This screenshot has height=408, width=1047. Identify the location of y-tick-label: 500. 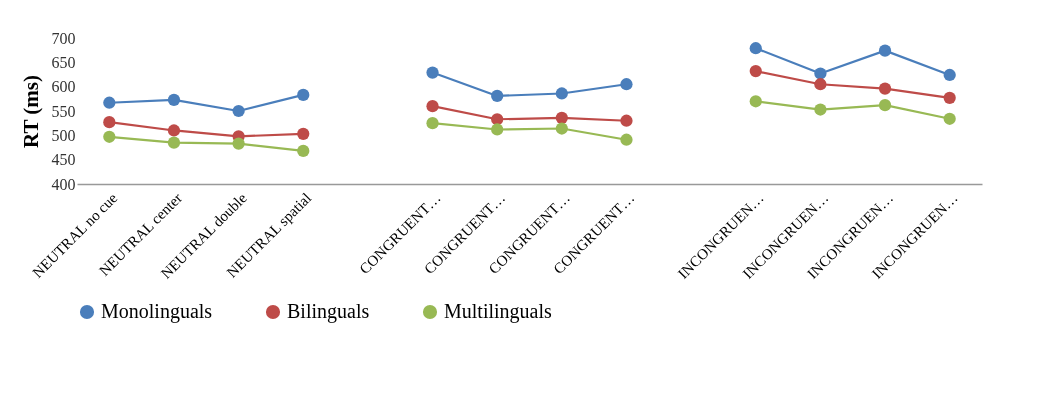
(63, 135).